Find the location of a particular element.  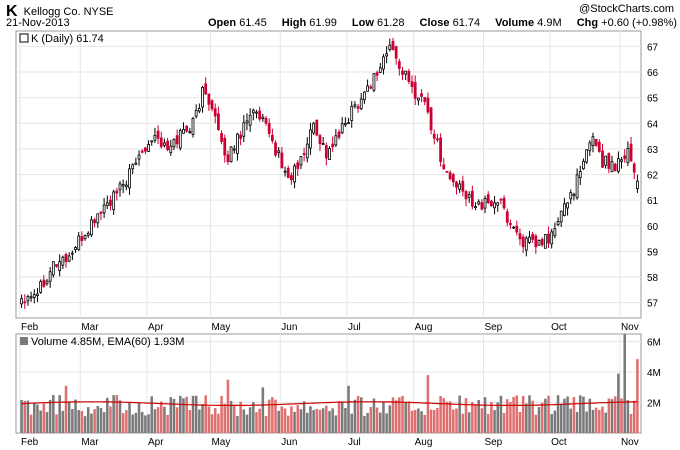

price-tick-label: 60 is located at coordinates (653, 227).